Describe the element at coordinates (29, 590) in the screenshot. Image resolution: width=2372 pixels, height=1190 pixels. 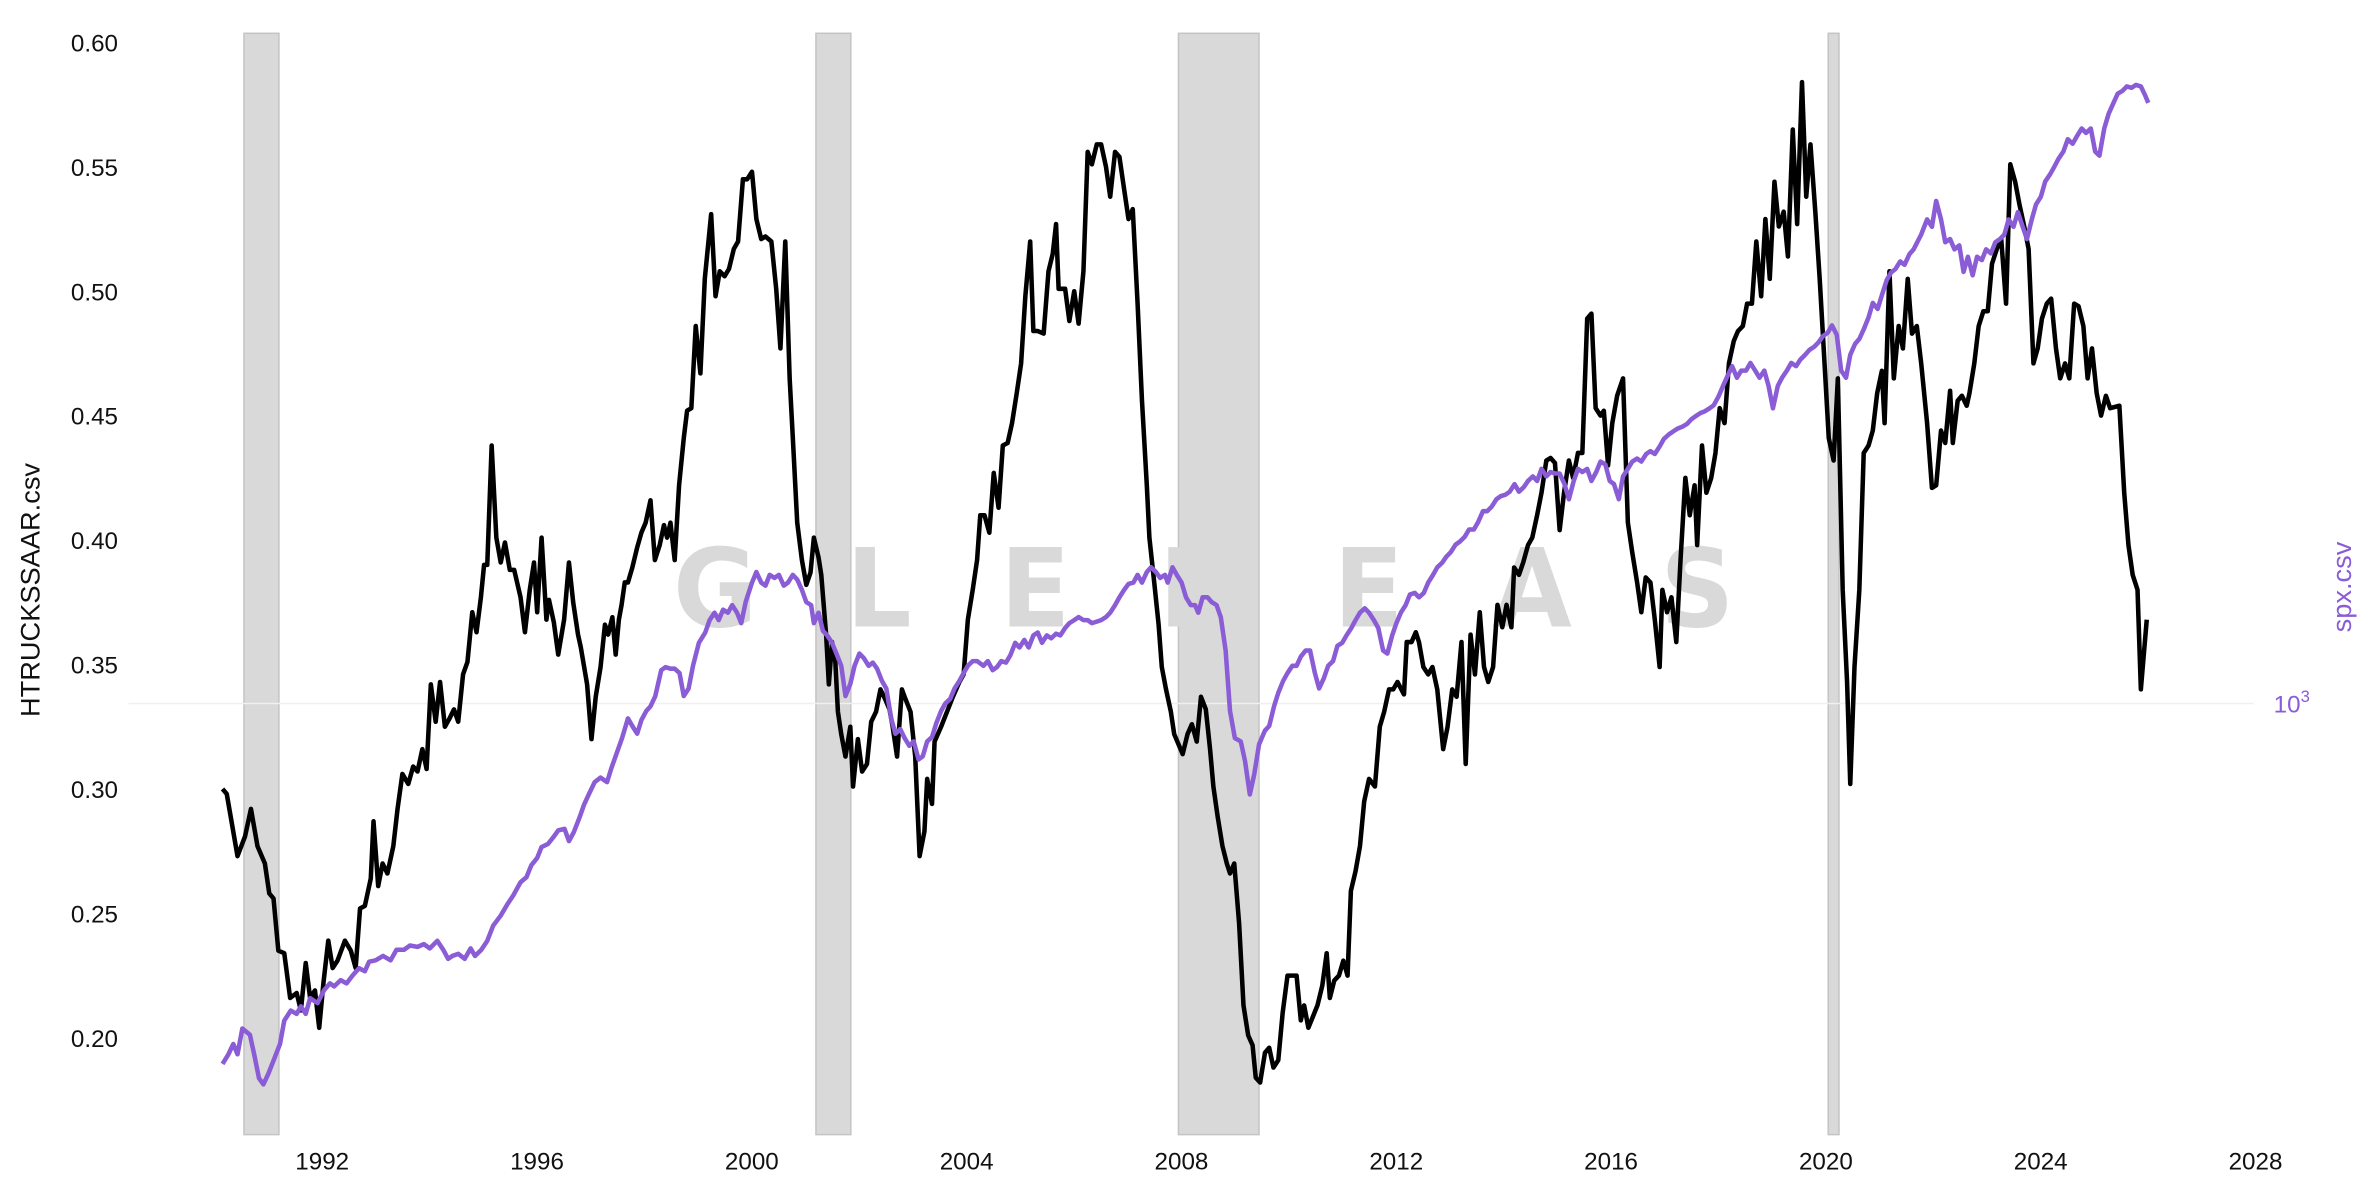
I see `left-axis-title: HTRUCKSSAAR.csv` at that location.